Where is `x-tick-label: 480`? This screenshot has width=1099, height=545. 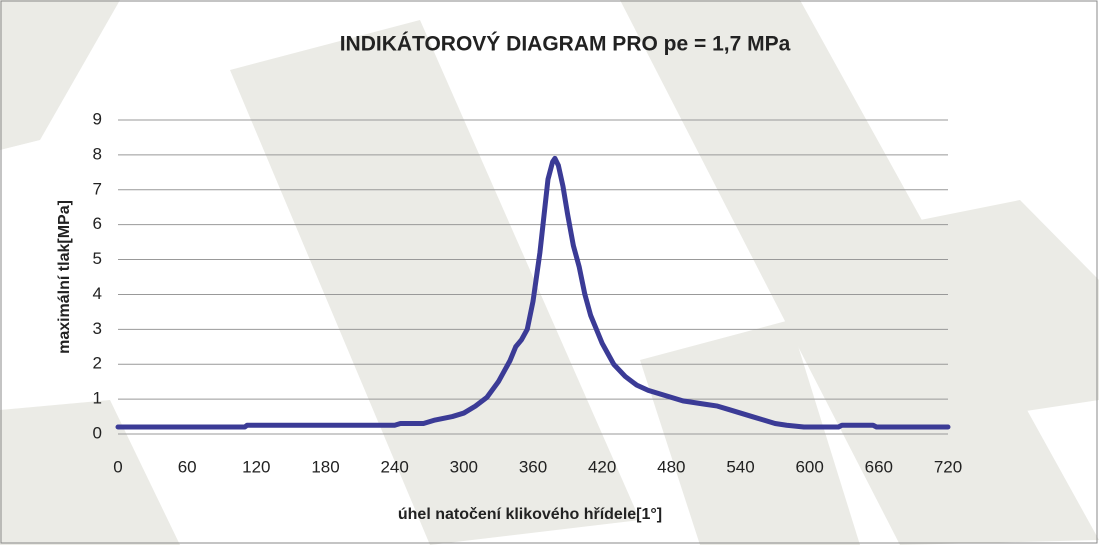 x-tick-label: 480 is located at coordinates (671, 466).